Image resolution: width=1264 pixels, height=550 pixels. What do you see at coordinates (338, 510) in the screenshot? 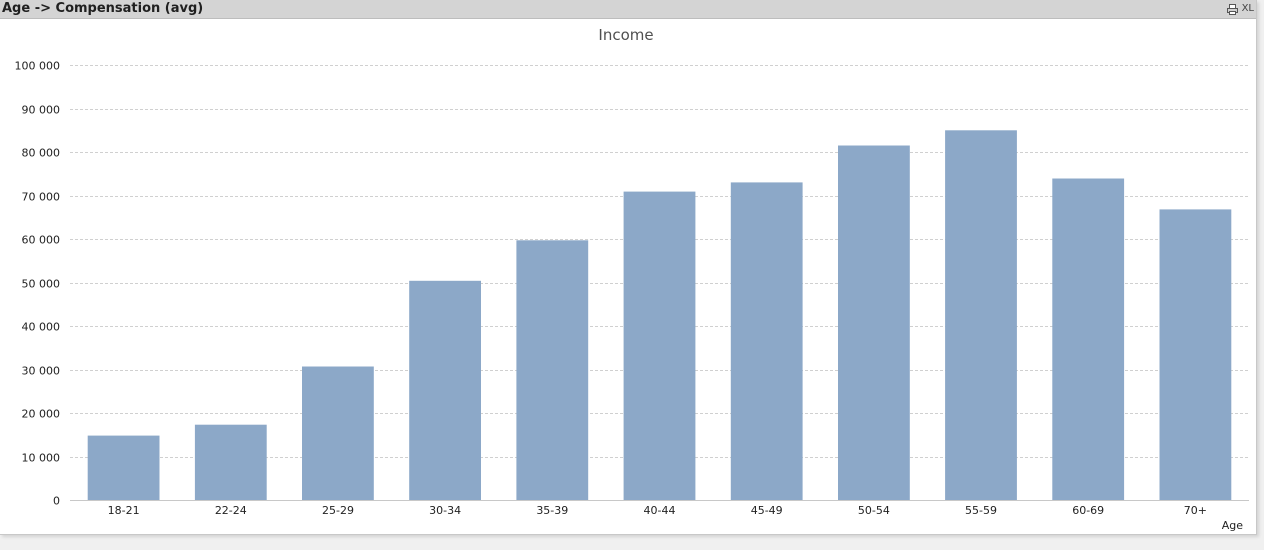
I see `x-tick-label: 25-29` at bounding box center [338, 510].